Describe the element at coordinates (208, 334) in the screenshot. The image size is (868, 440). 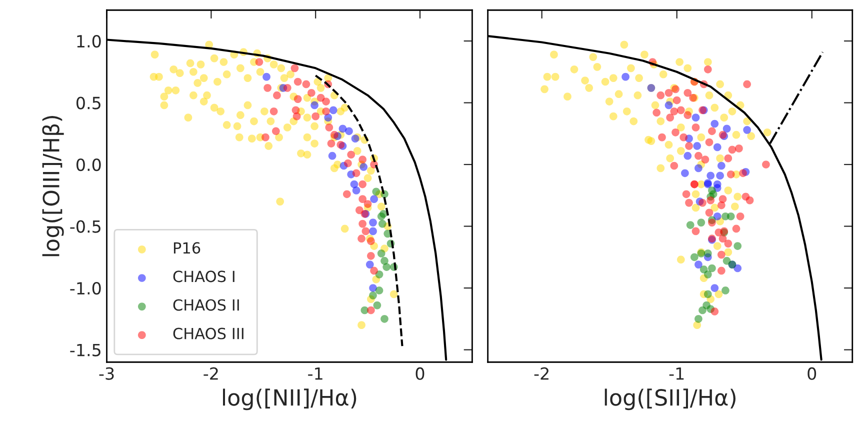
I see `legend-label: CHAOS III` at that location.